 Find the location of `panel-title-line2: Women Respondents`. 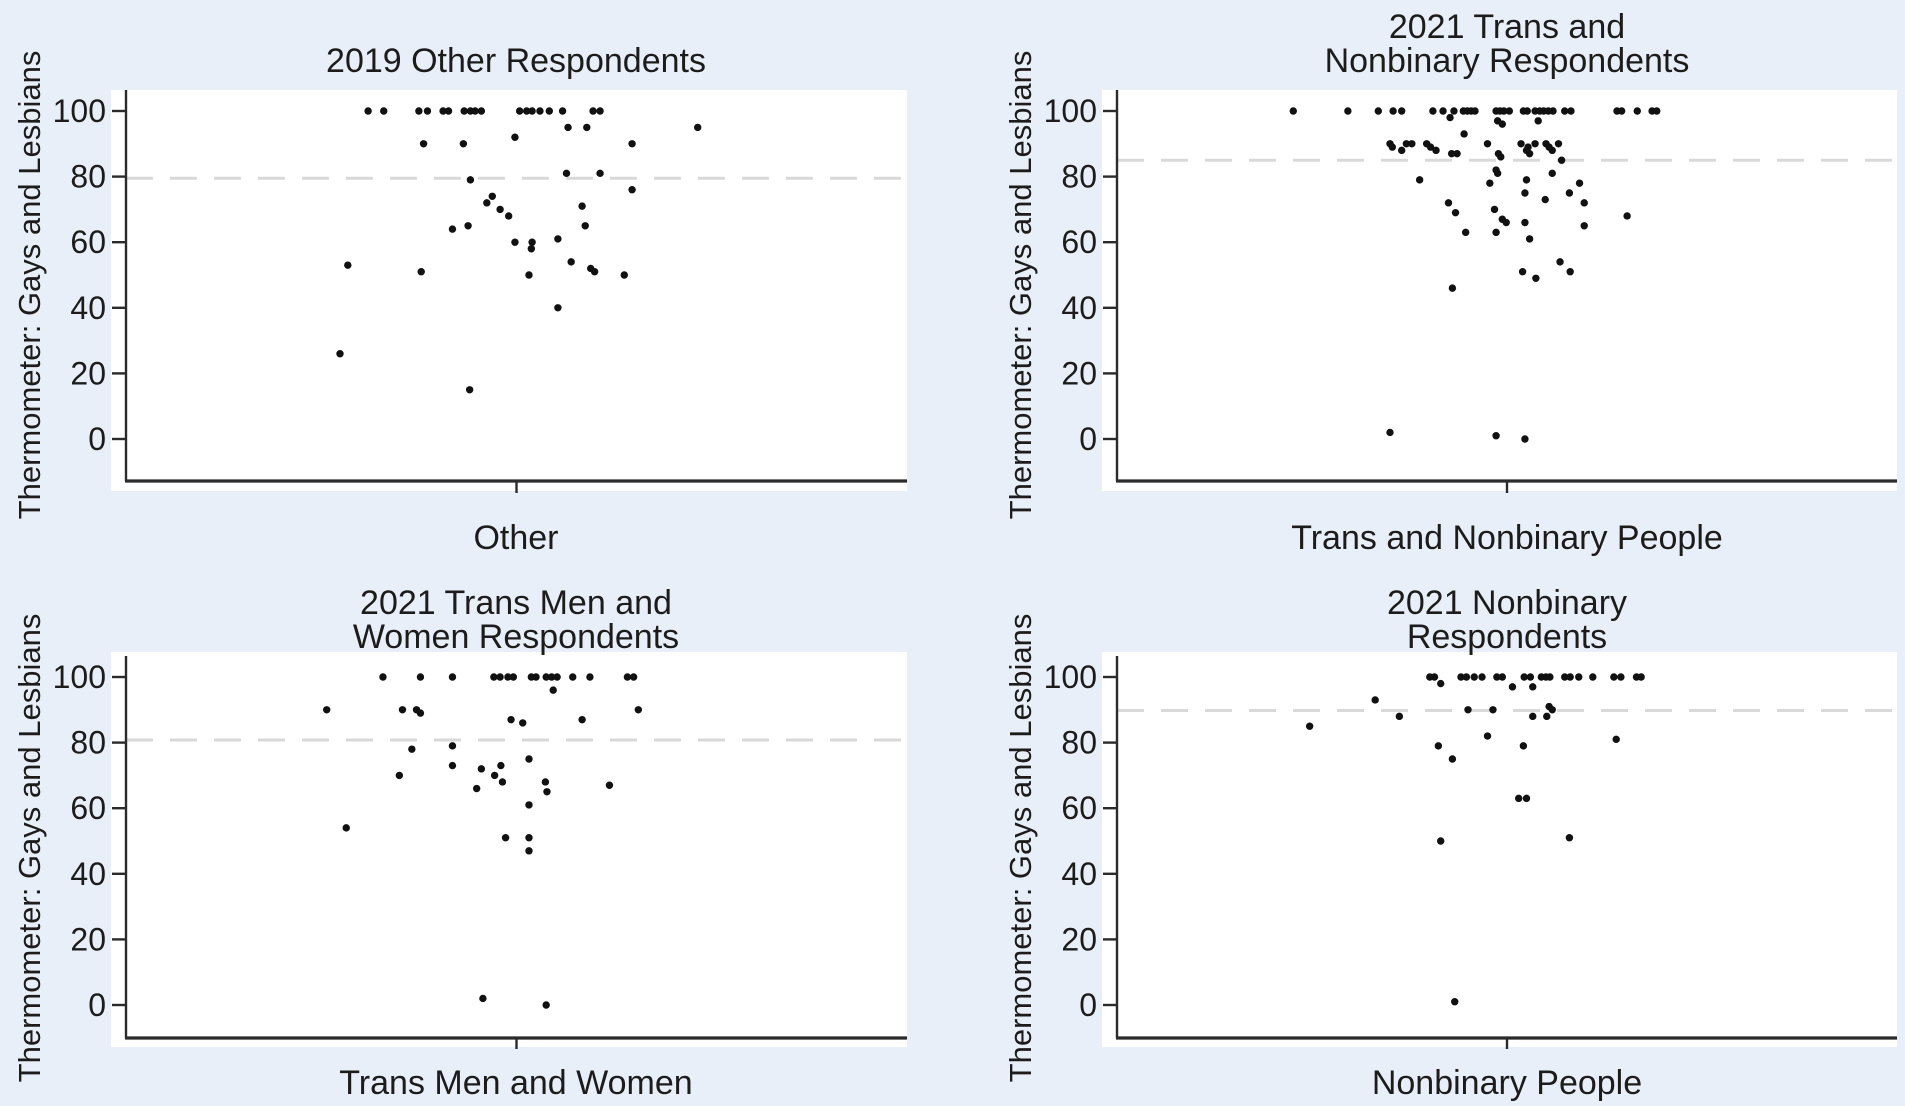

panel-title-line2: Women Respondents is located at coordinates (516, 637).